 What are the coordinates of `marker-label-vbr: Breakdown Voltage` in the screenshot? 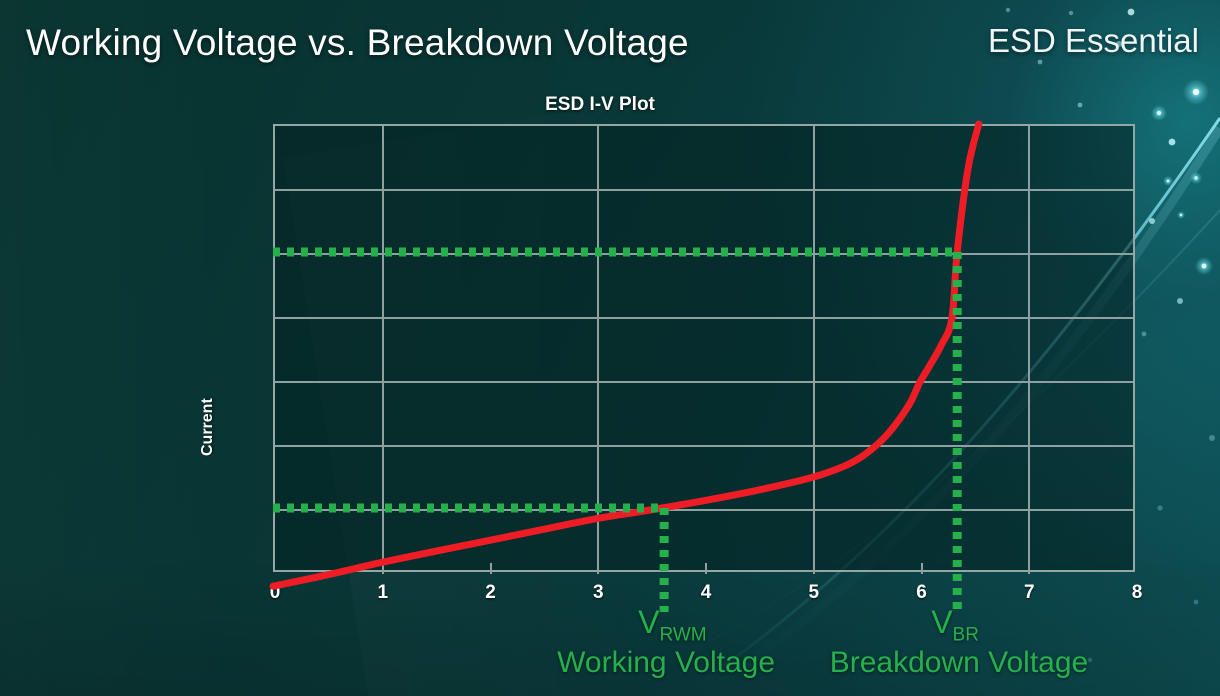 It's located at (959, 662).